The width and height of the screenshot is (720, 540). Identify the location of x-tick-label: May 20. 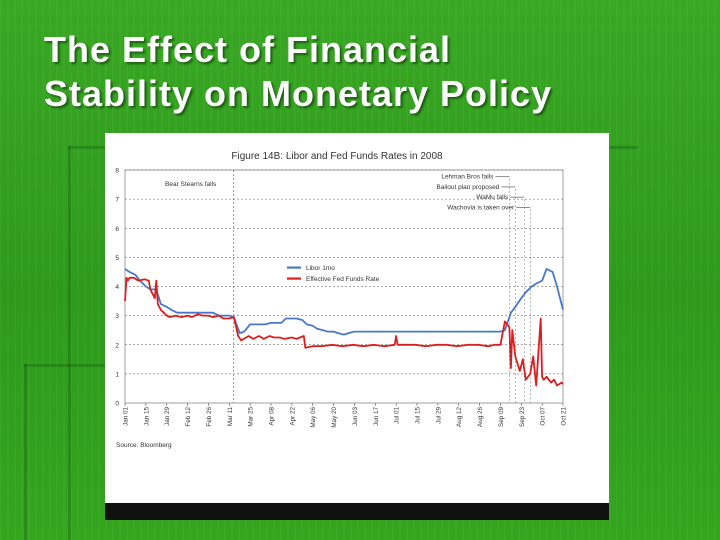
(334, 417).